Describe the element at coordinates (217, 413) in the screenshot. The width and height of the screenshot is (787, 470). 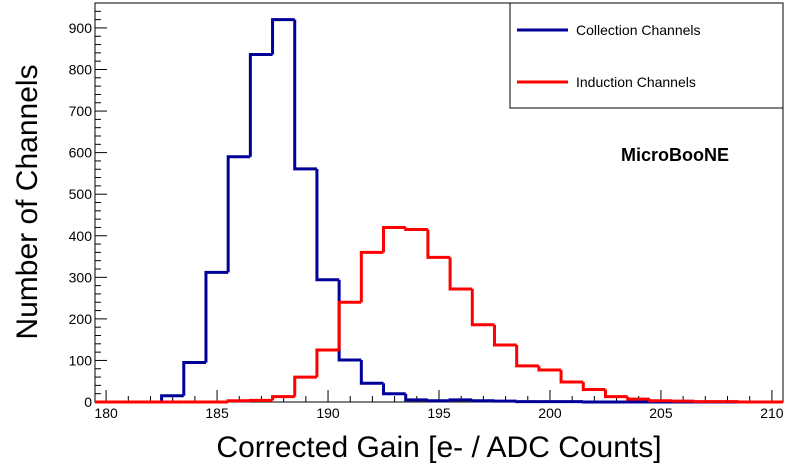
I see `x-tick-label: 185` at that location.